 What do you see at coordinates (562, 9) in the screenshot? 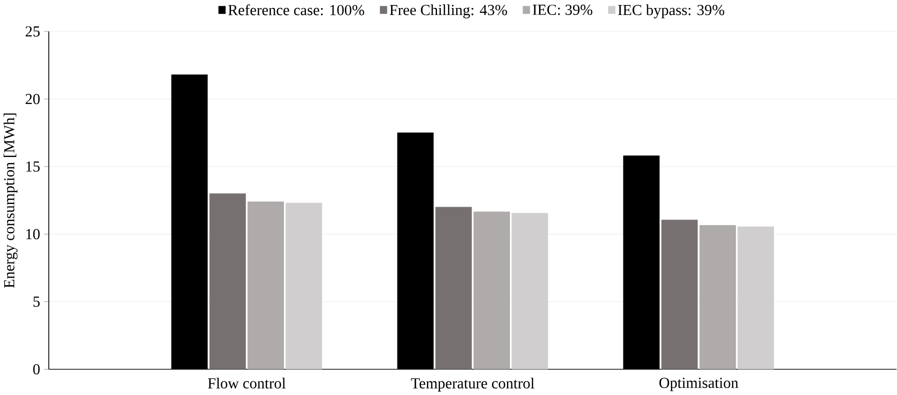
I see `legend-label: IEC: 39%` at bounding box center [562, 9].